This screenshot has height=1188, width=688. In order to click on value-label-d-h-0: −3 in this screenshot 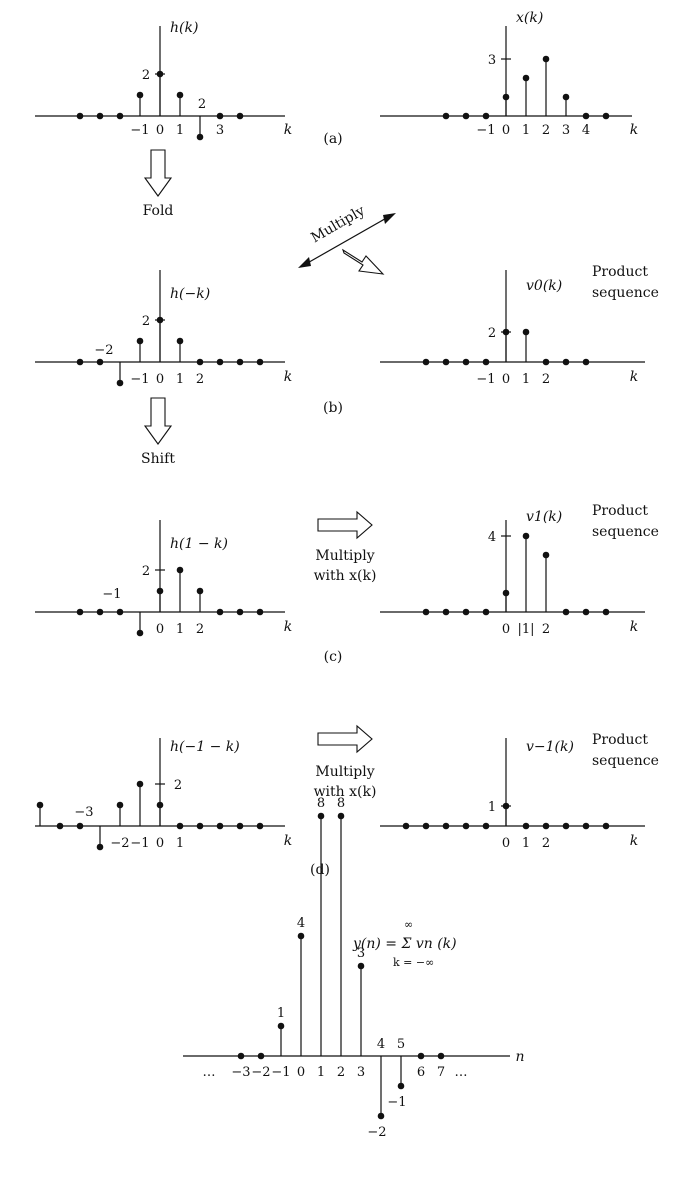, I will do `click(83, 812)`.